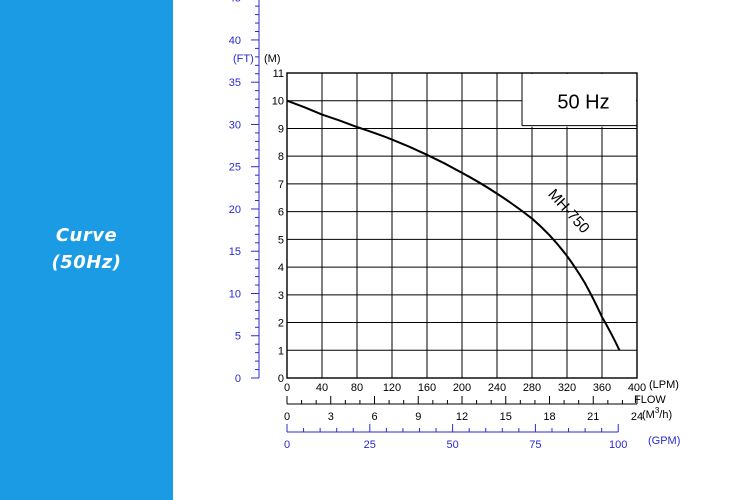  I want to click on x-tick-label-gpm: 75, so click(535, 445).